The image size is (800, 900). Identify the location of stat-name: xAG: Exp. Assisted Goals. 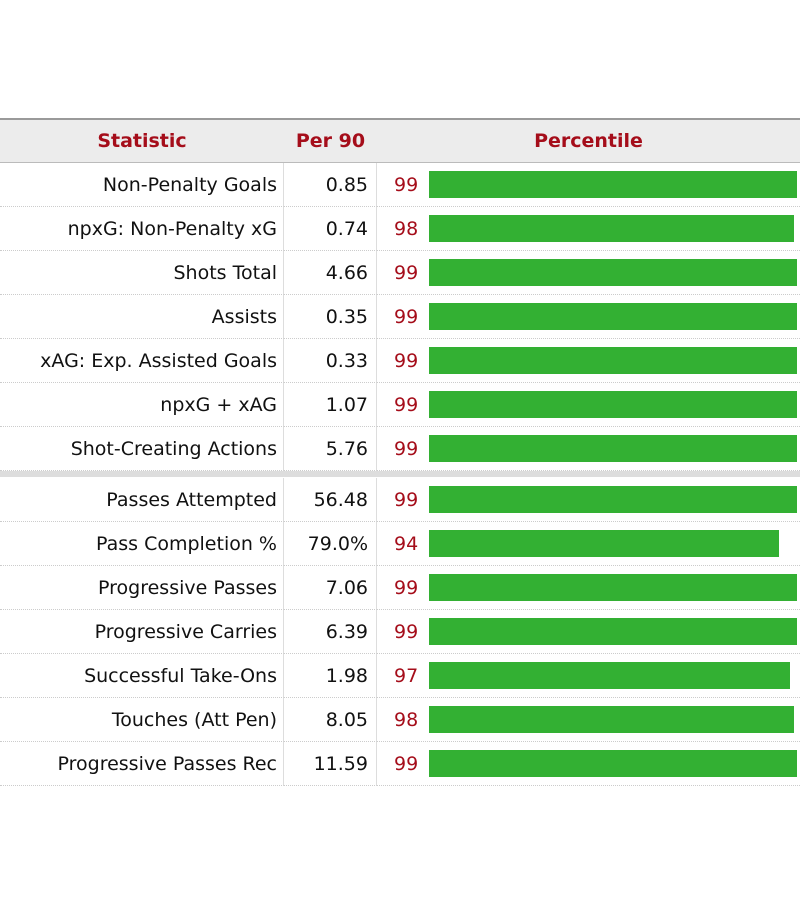
(142, 361).